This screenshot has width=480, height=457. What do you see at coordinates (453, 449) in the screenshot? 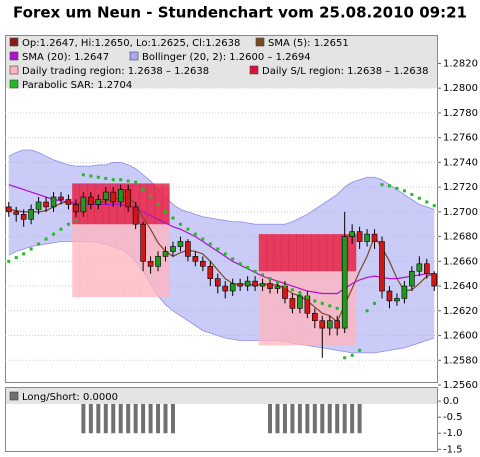
I see `y-tick-label: -1.5` at bounding box center [453, 449].